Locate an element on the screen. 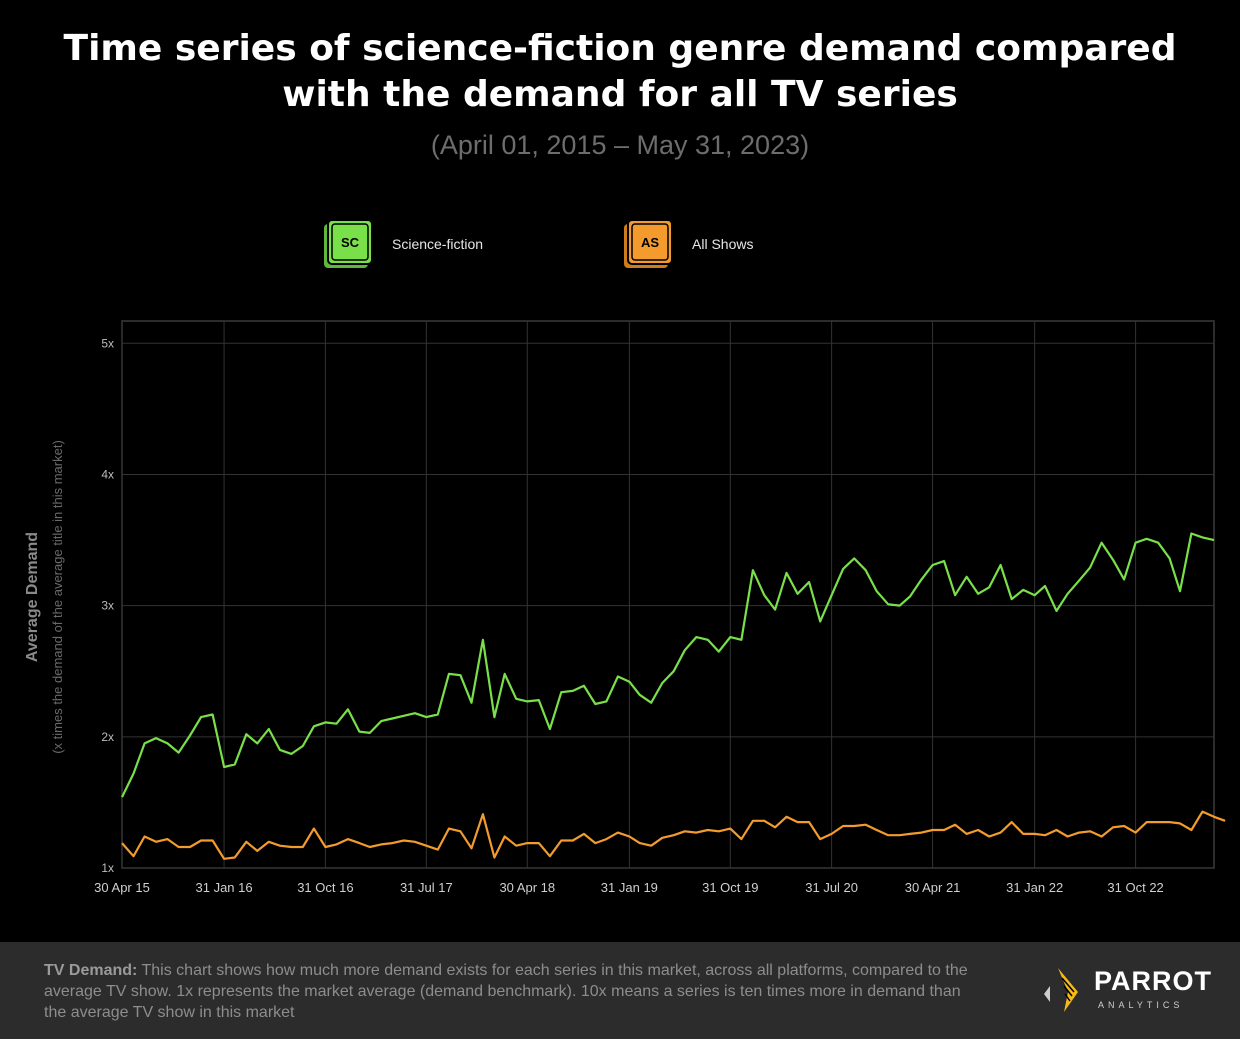  x-tick-label: 31 Jan 16 is located at coordinates (224, 887).